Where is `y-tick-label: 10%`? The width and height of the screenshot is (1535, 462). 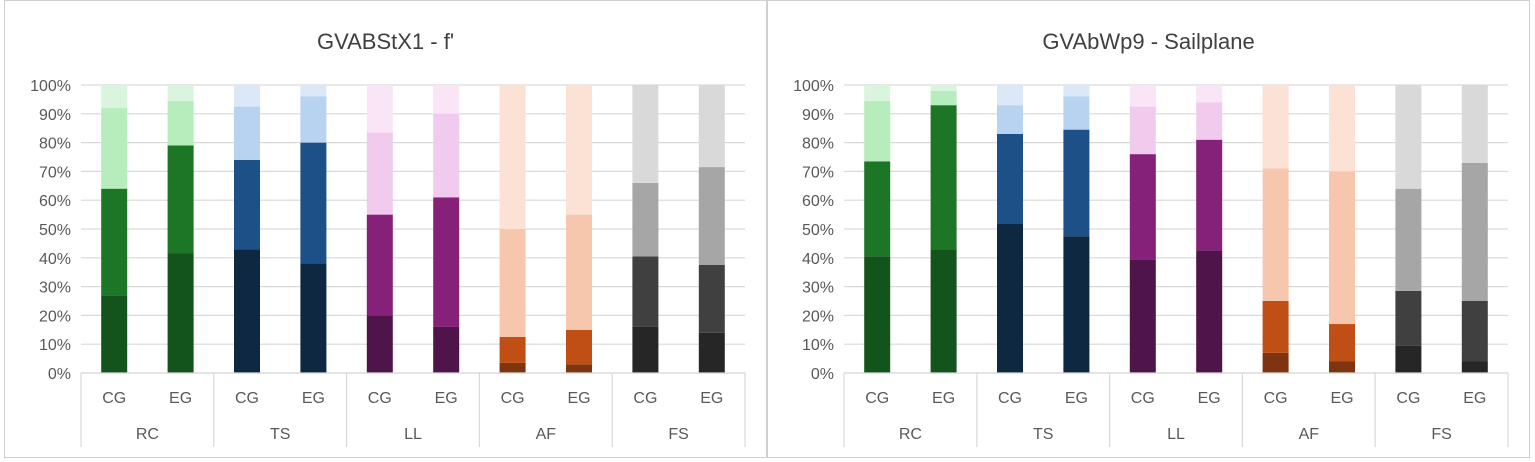 y-tick-label: 10% is located at coordinates (55, 345).